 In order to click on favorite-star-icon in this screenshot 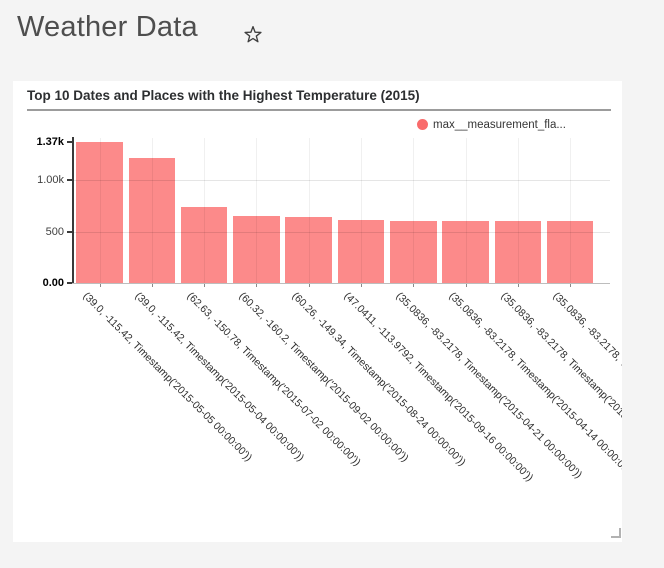, I will do `click(253, 35)`.